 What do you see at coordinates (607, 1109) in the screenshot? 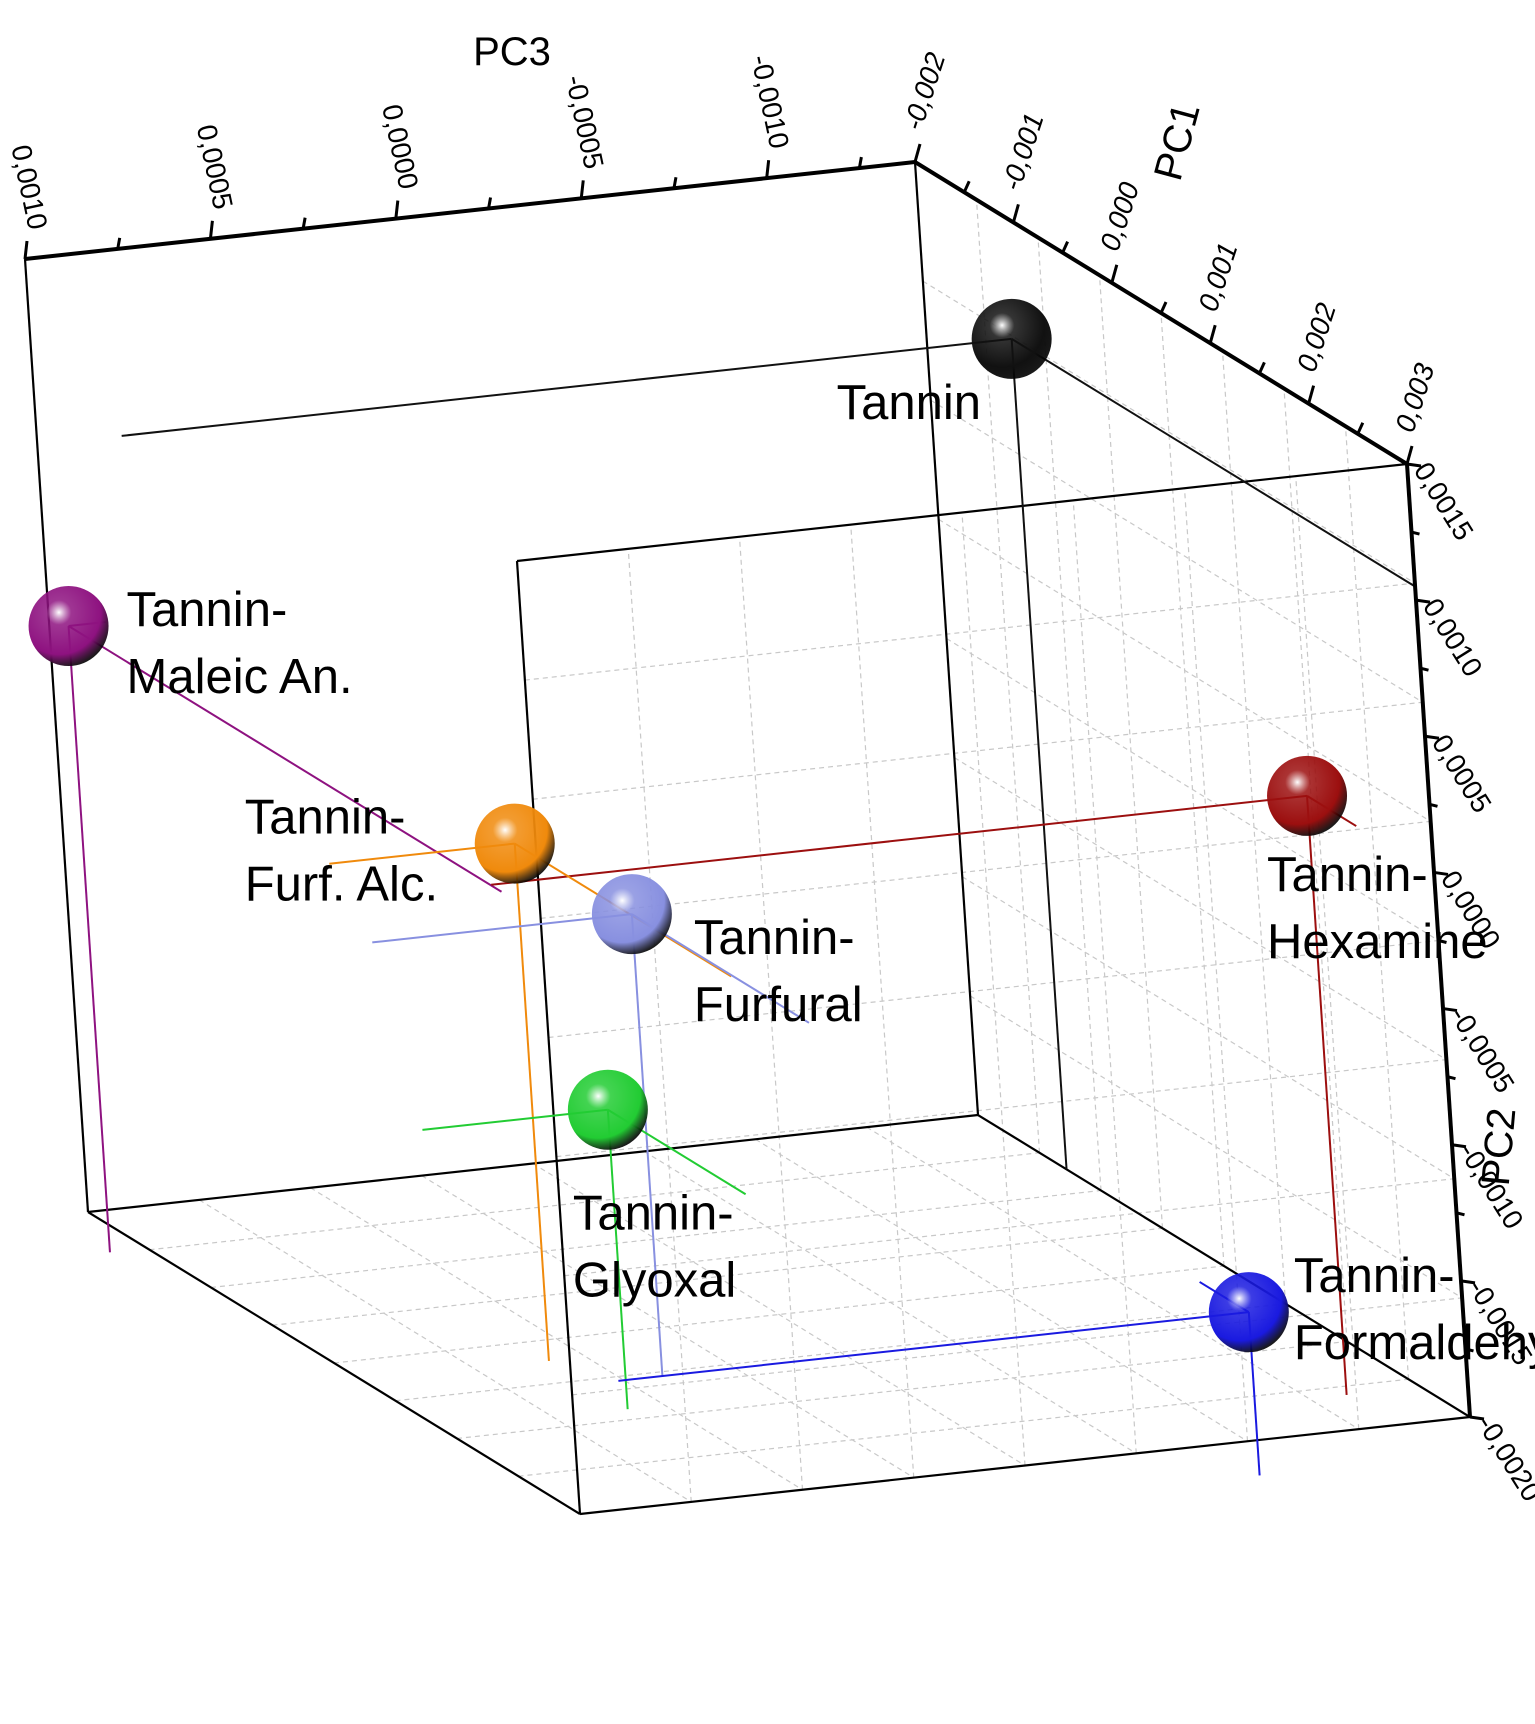
I see `tannin-glyoxal-point` at bounding box center [607, 1109].